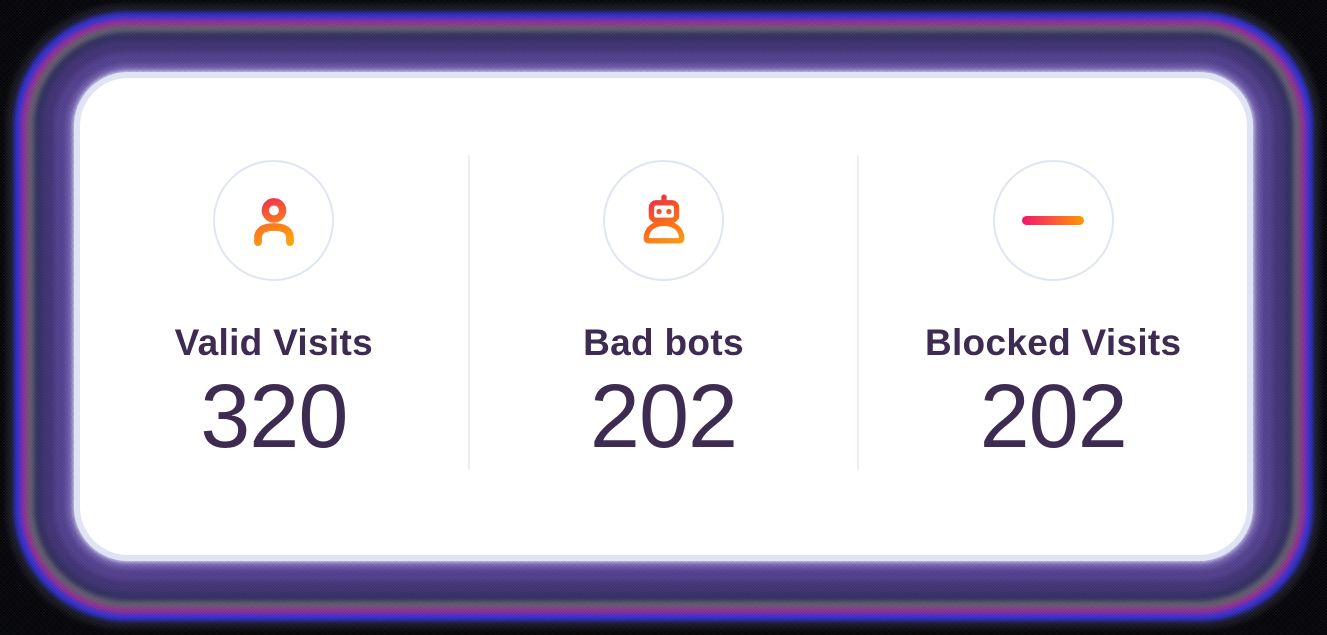 The width and height of the screenshot is (1327, 635). I want to click on user-icon, so click(274, 221).